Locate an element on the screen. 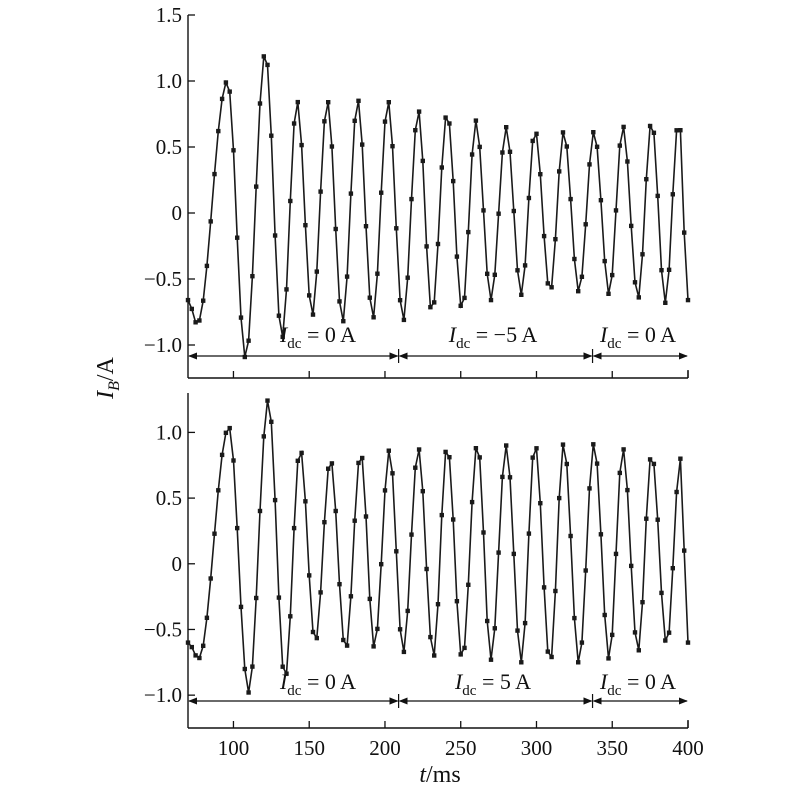 This screenshot has width=800, height=805. y-axis-label: IB/A is located at coordinates (108, 377).